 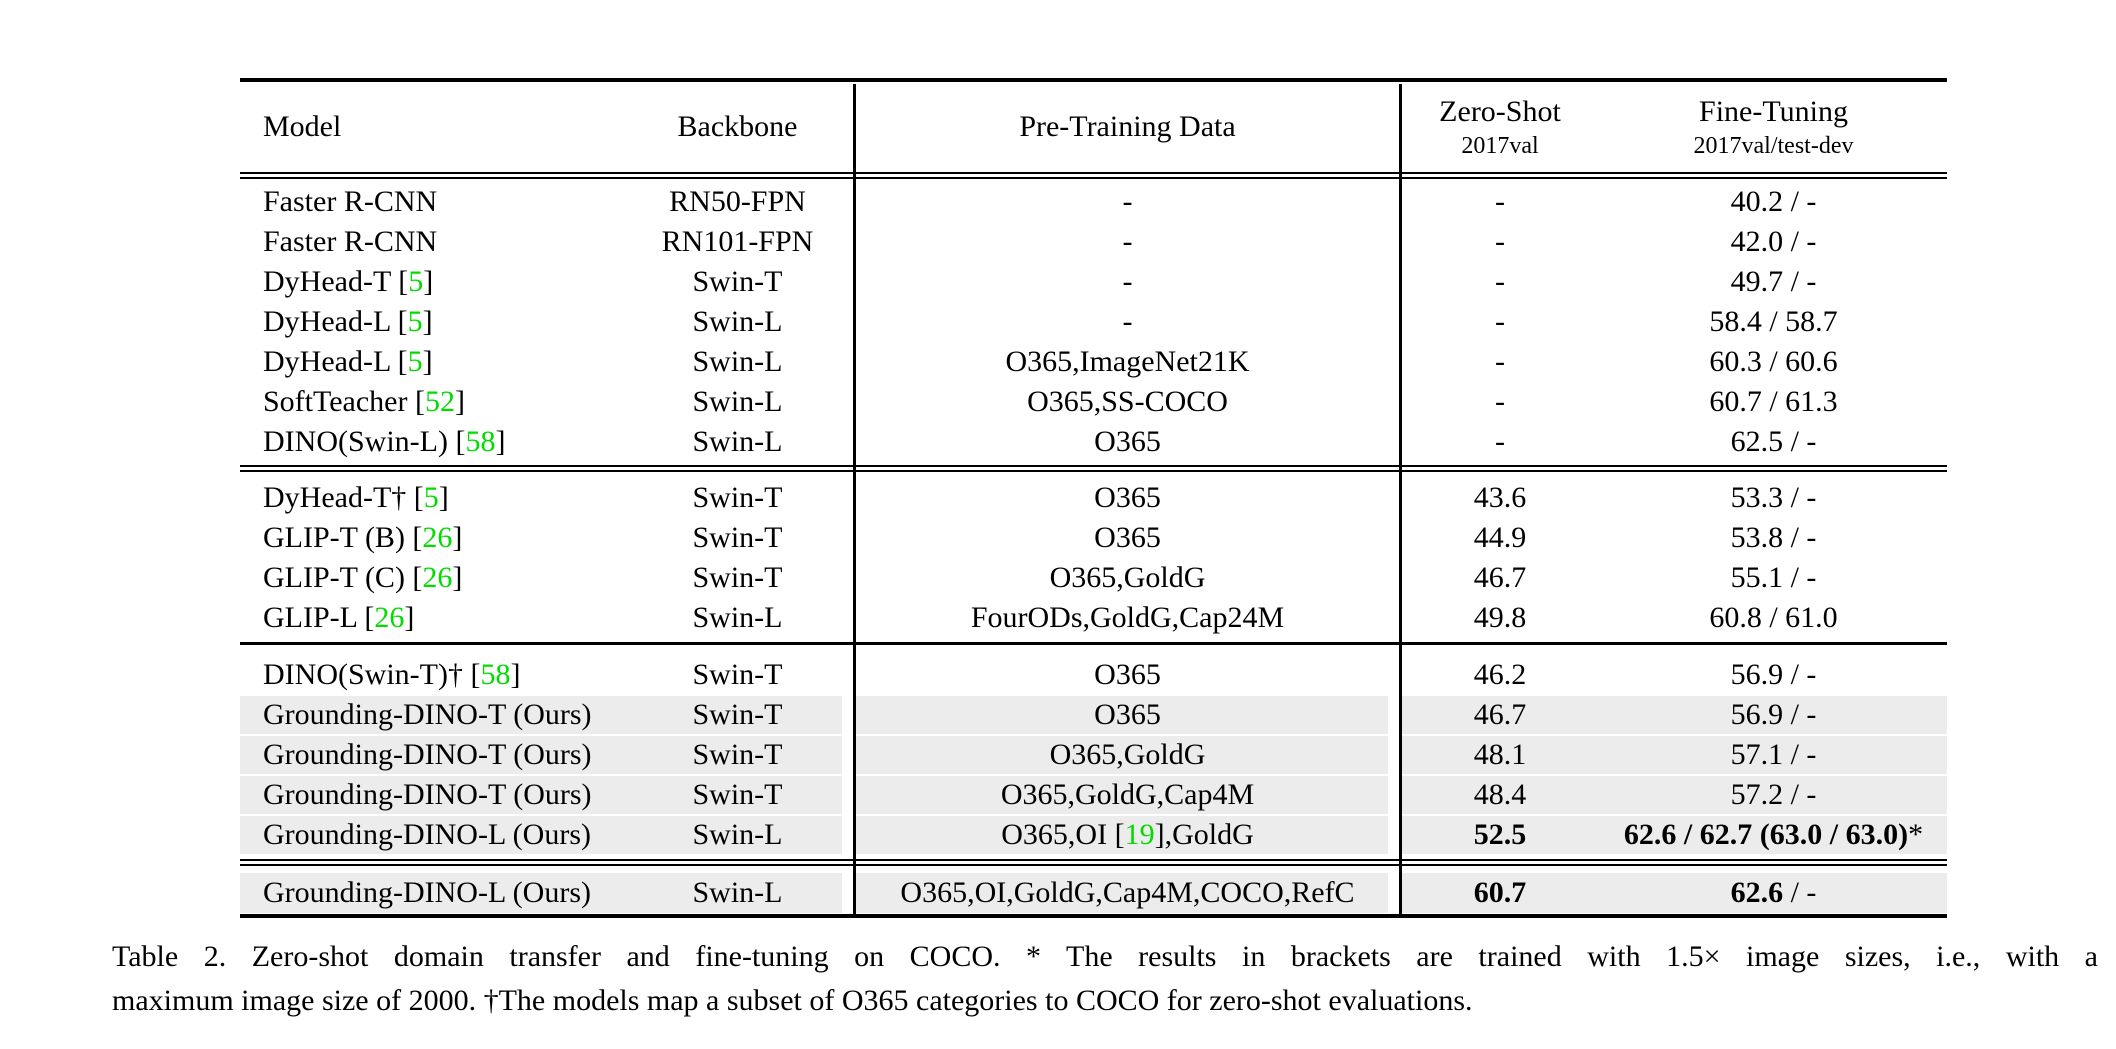 I want to click on cell-fine-tuning: 56.9 / -, so click(x=1773, y=715).